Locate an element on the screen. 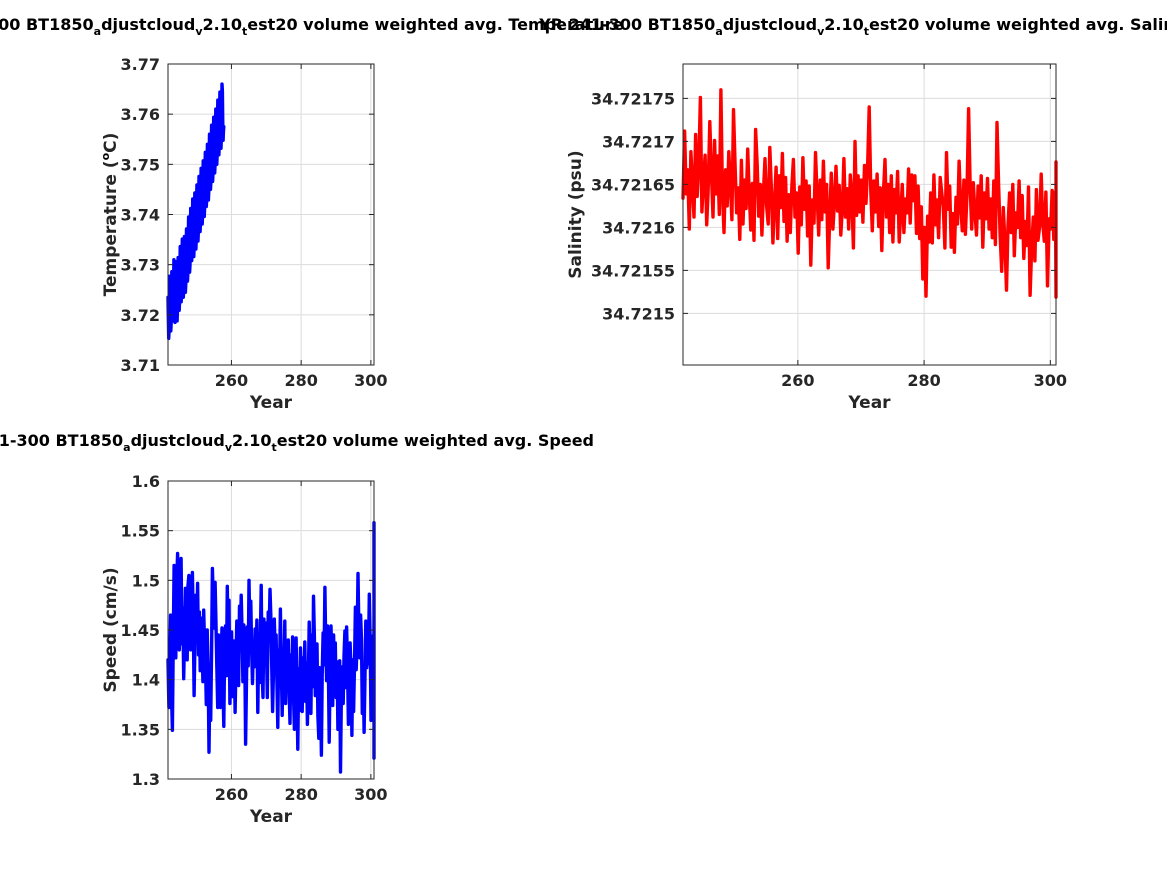  y-axis-label: Speed (cm/s) is located at coordinates (111, 629).